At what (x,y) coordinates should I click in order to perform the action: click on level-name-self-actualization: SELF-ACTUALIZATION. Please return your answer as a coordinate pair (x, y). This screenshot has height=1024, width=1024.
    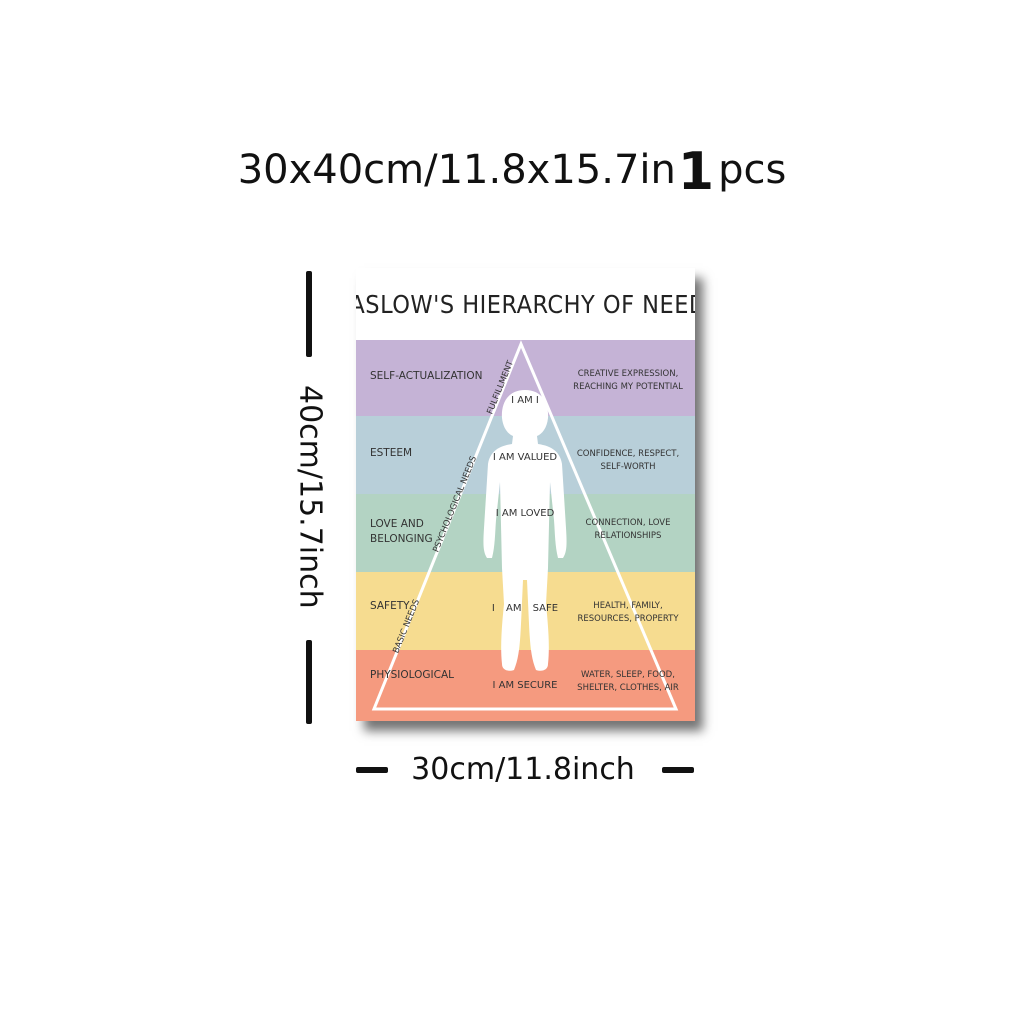
    Looking at the image, I should click on (426, 376).